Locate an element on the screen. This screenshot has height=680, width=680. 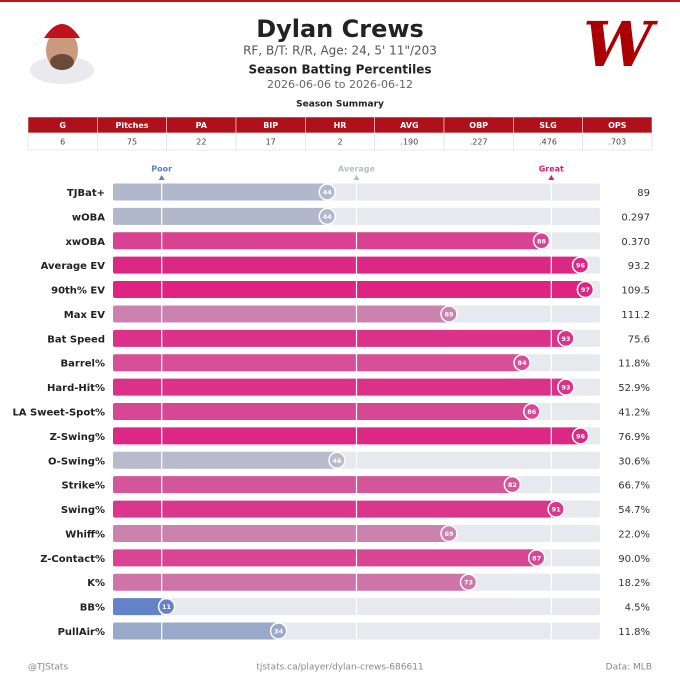
percentile-label: 86 is located at coordinates (532, 412).